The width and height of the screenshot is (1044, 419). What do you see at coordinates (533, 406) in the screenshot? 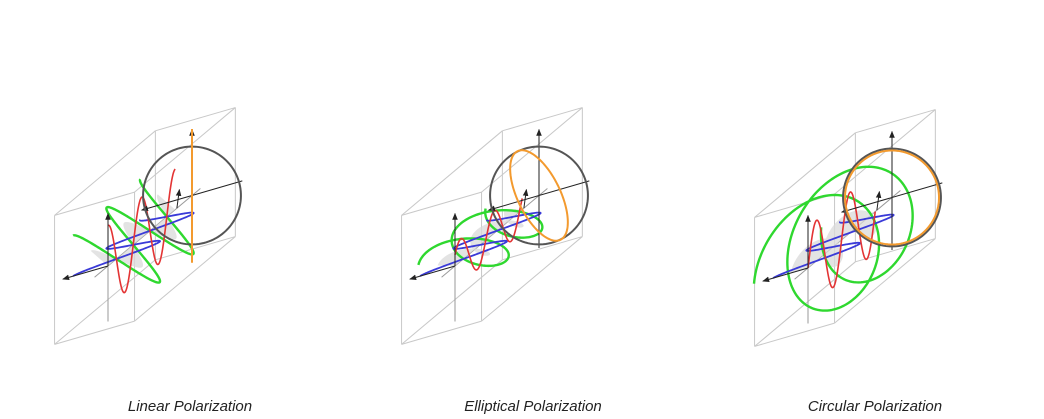
I see `caption-elliptical-polarization: Elliptical Polarization` at bounding box center [533, 406].